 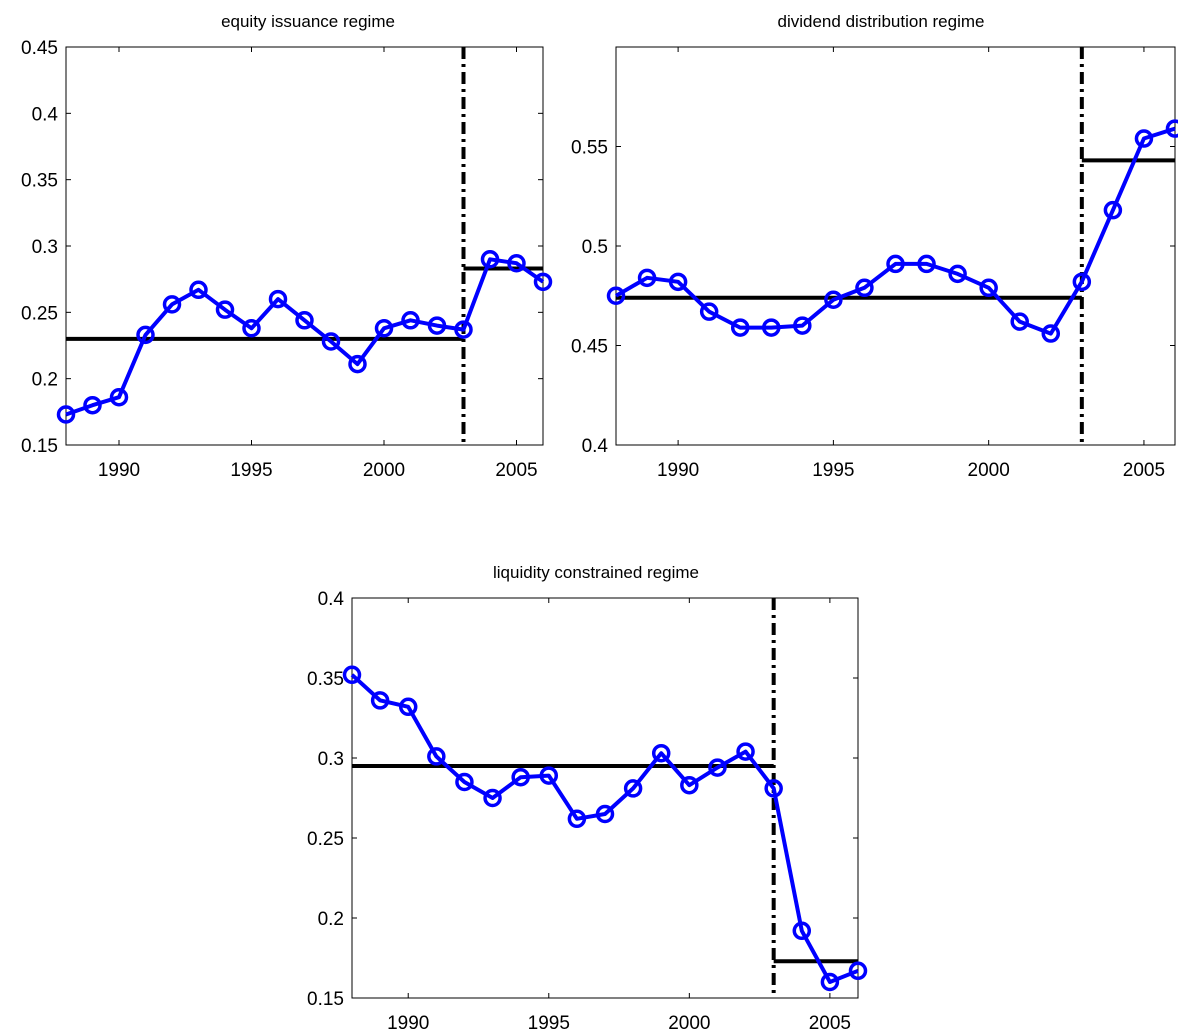 What do you see at coordinates (308, 21) in the screenshot?
I see `panel-title: equity issuance regime` at bounding box center [308, 21].